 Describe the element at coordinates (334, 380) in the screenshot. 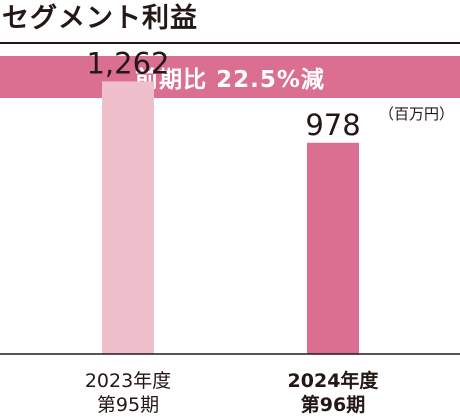

I see `category-year-label-2: 2024年度` at that location.